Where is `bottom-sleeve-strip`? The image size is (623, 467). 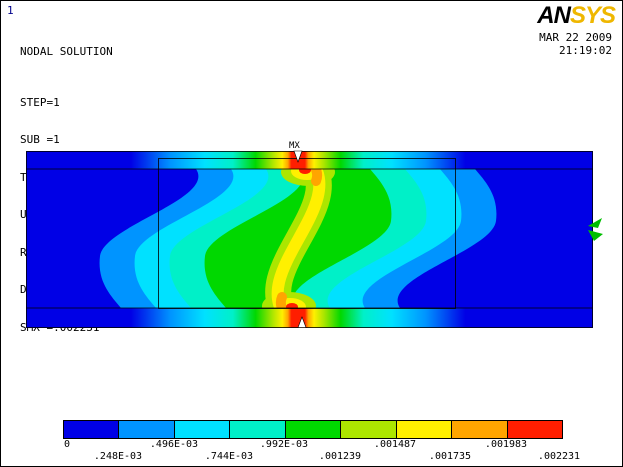
bottom-sleeve-strip is located at coordinates (309, 318).